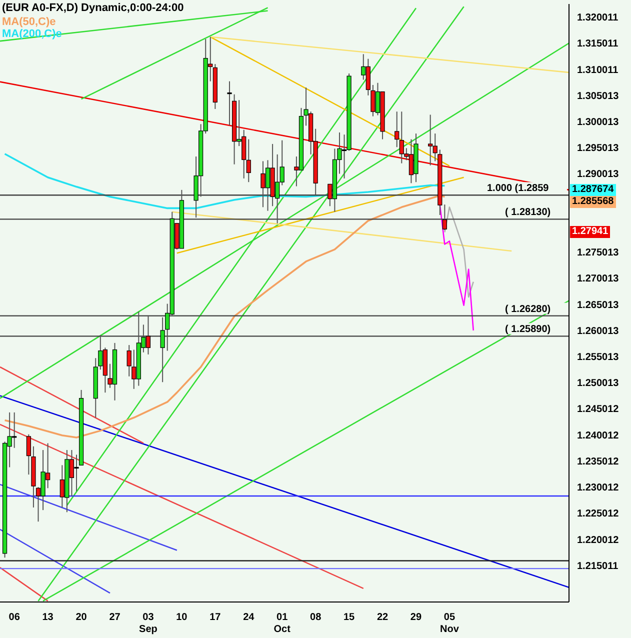 The image size is (631, 640). What do you see at coordinates (598, 305) in the screenshot?
I see `y-tick-label: 1.265013` at bounding box center [598, 305].